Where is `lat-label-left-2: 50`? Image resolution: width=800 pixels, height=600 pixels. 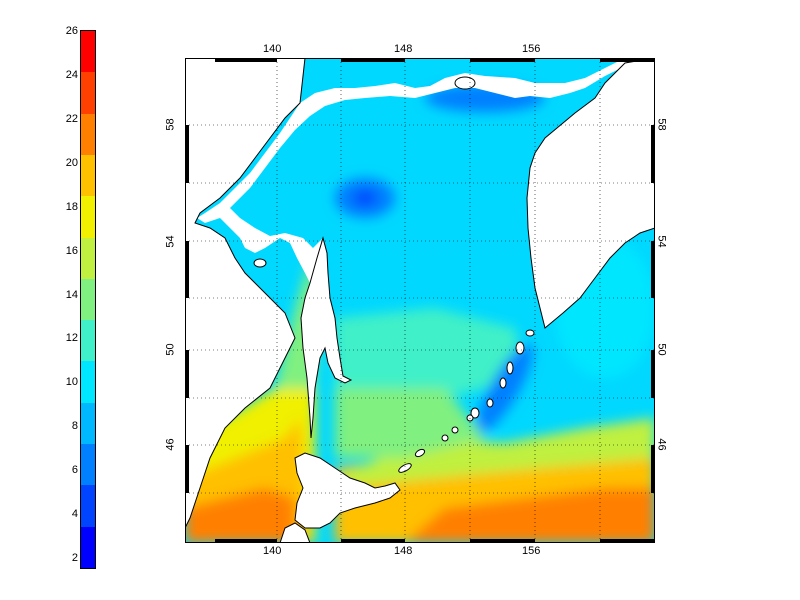
lat-label-left-2: 50 is located at coordinates (170, 349).